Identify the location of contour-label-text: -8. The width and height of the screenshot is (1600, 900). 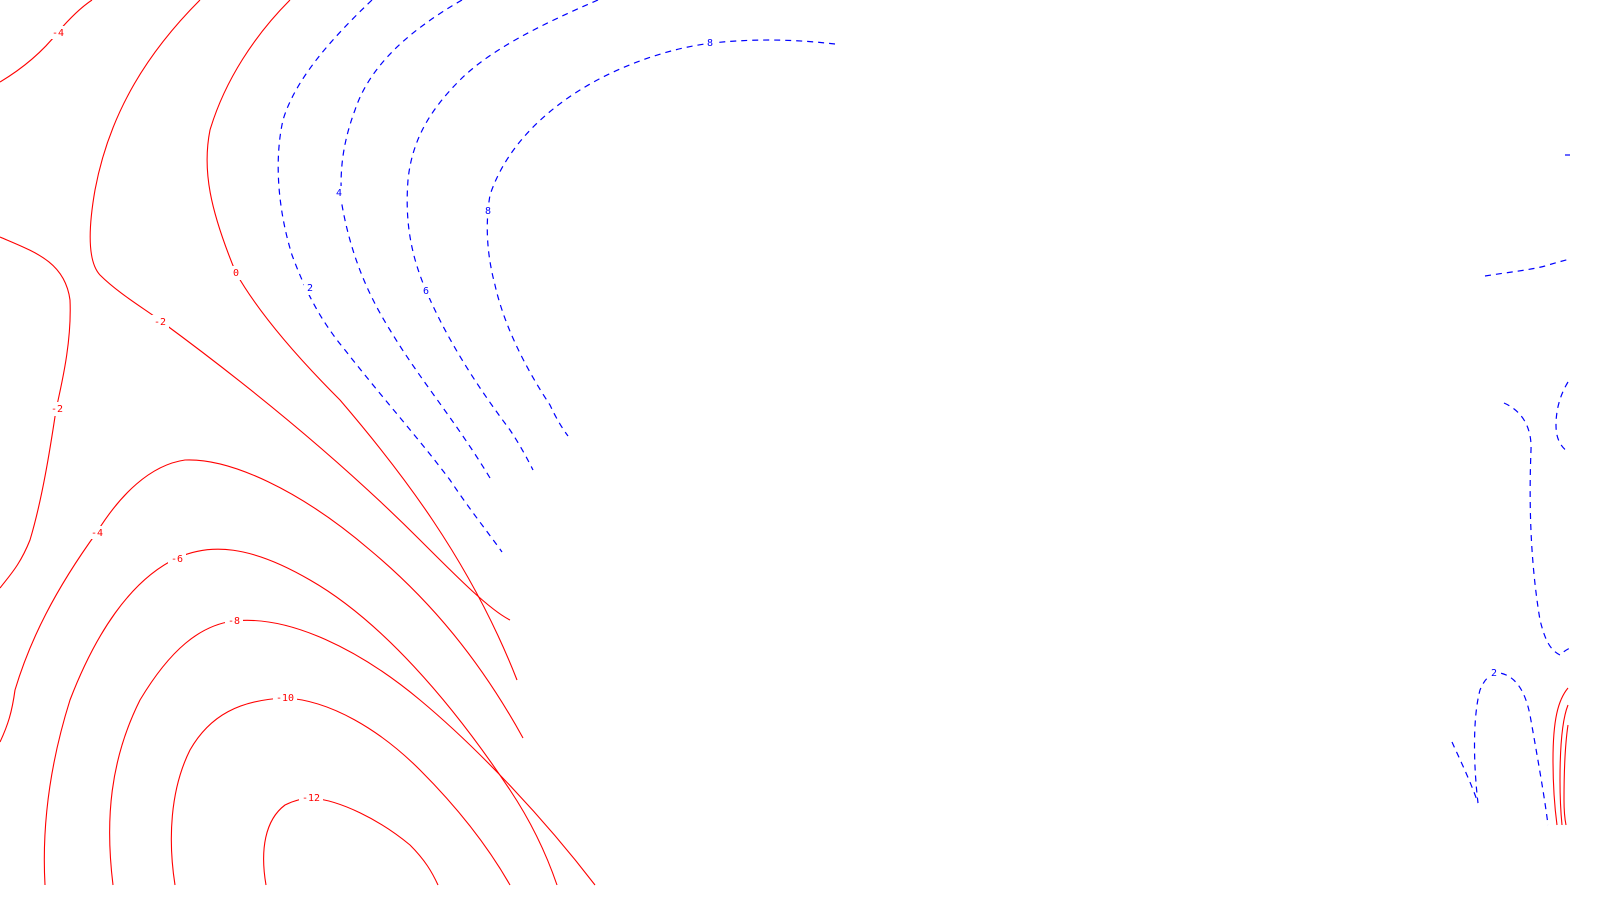
(234, 621).